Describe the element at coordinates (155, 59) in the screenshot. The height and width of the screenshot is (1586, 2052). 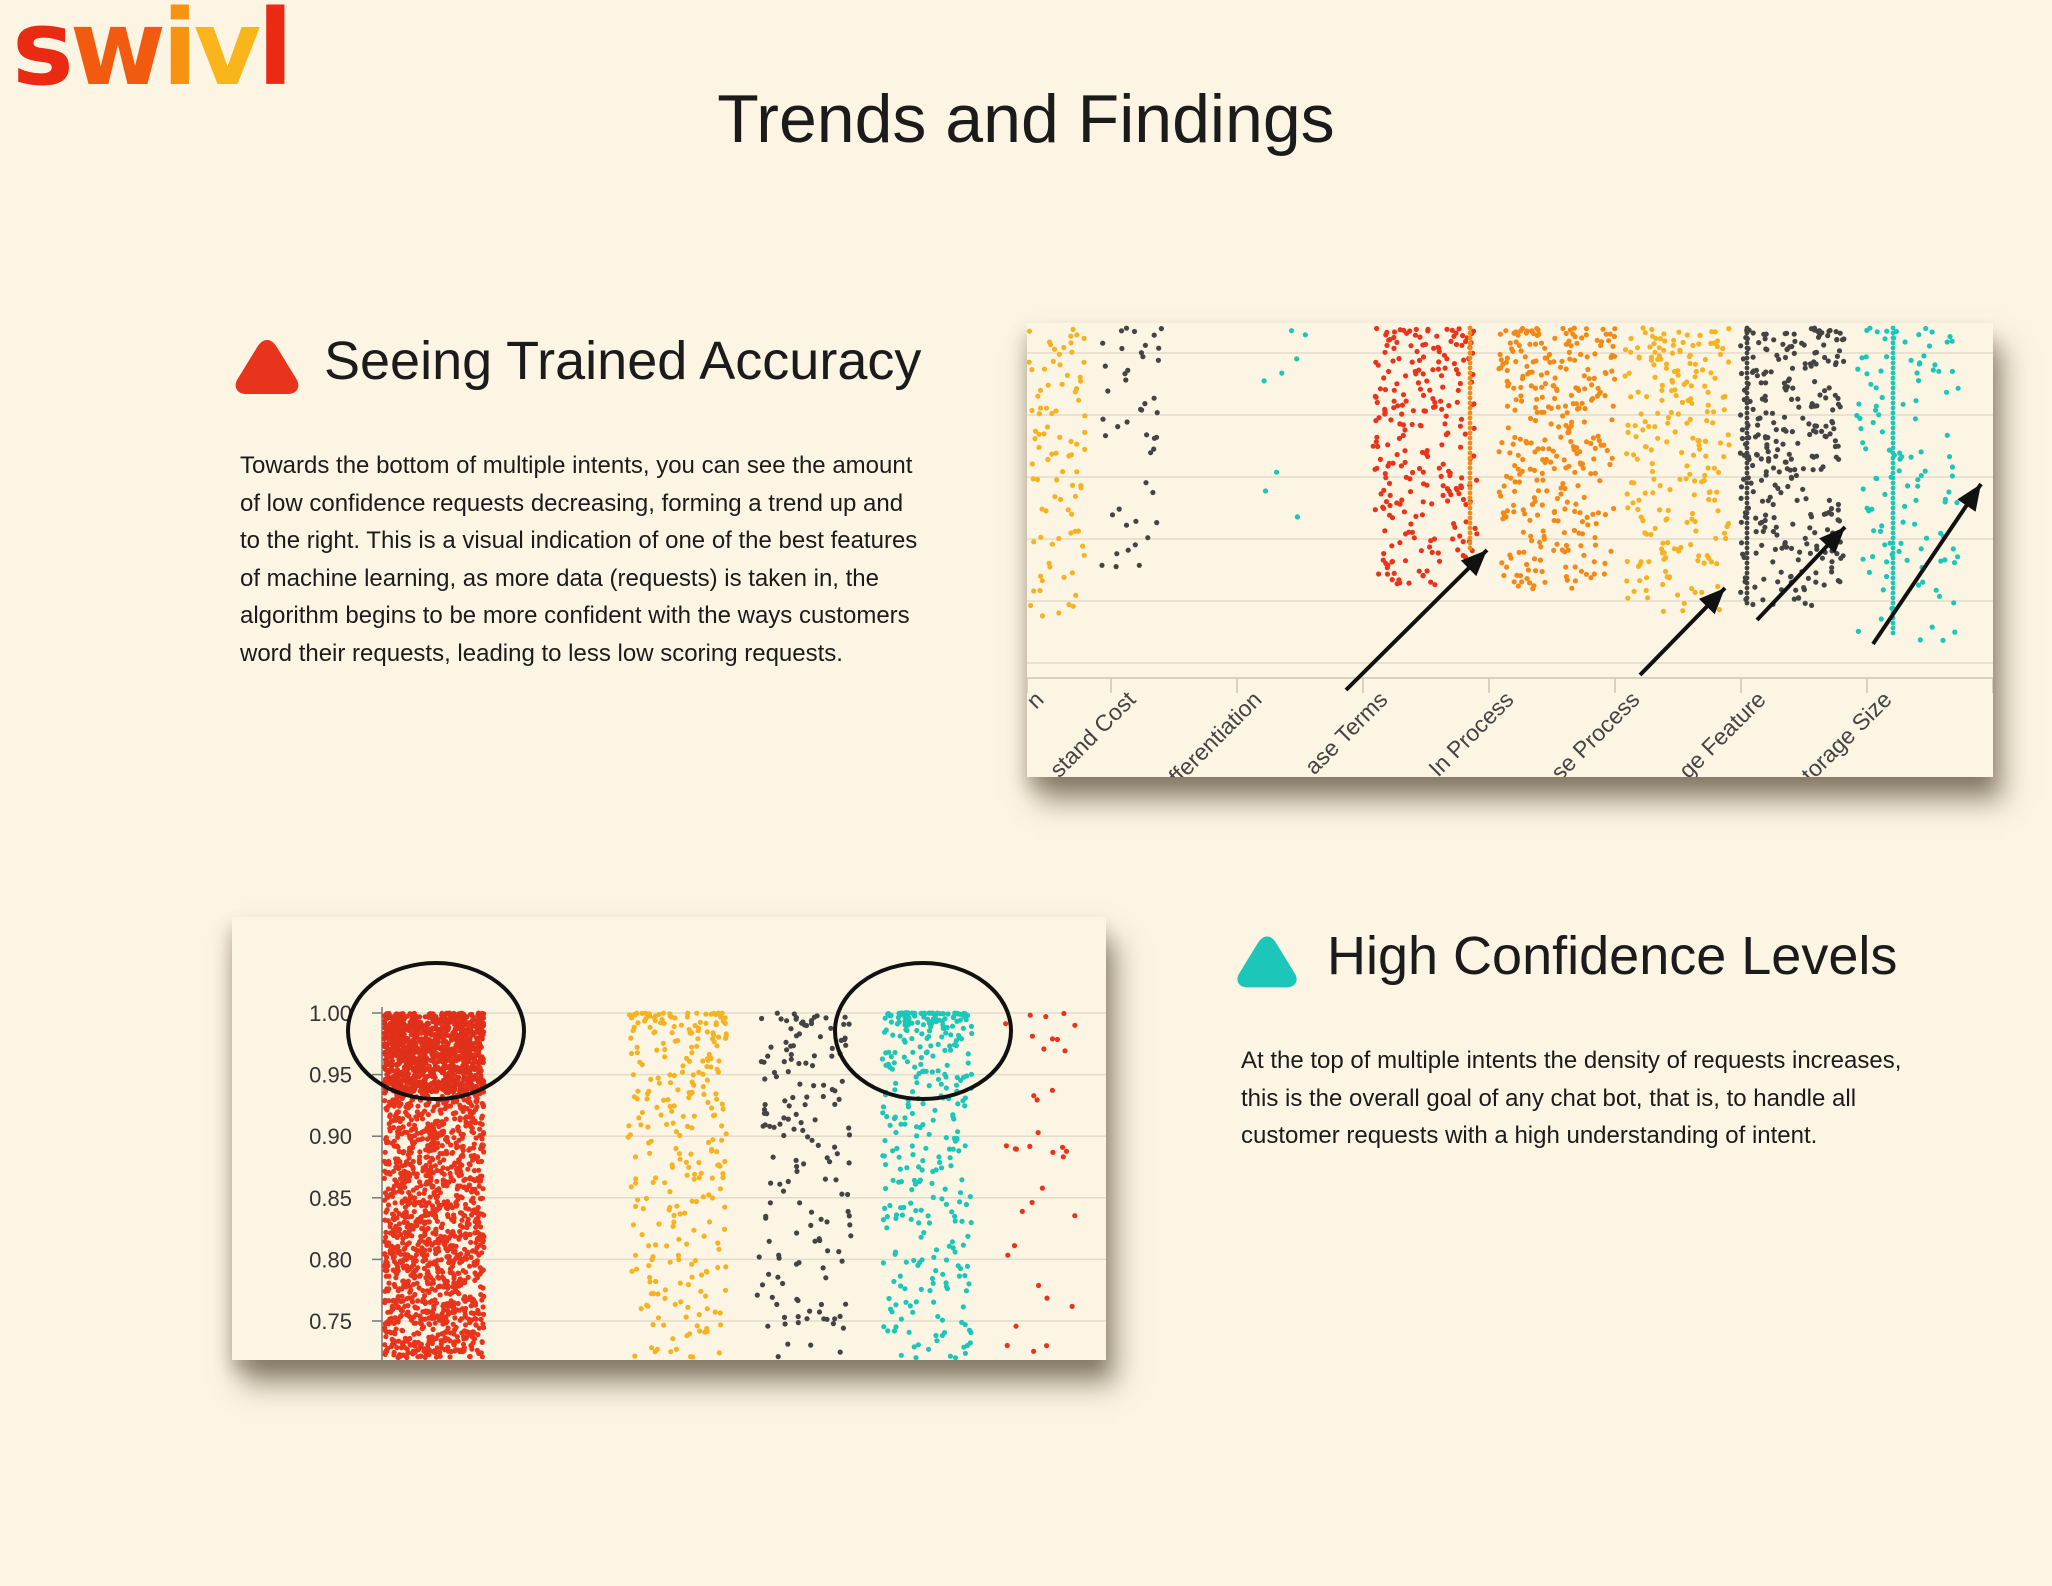
I see `swivl-logo: swivl` at that location.